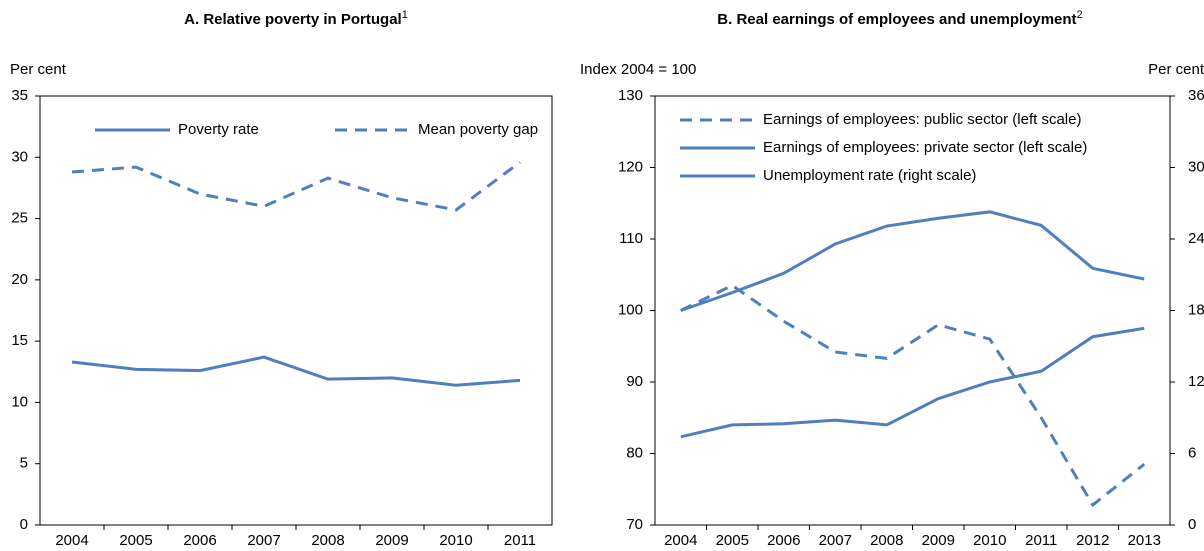  What do you see at coordinates (218, 129) in the screenshot?
I see `legend-label: Poverty rate` at bounding box center [218, 129].